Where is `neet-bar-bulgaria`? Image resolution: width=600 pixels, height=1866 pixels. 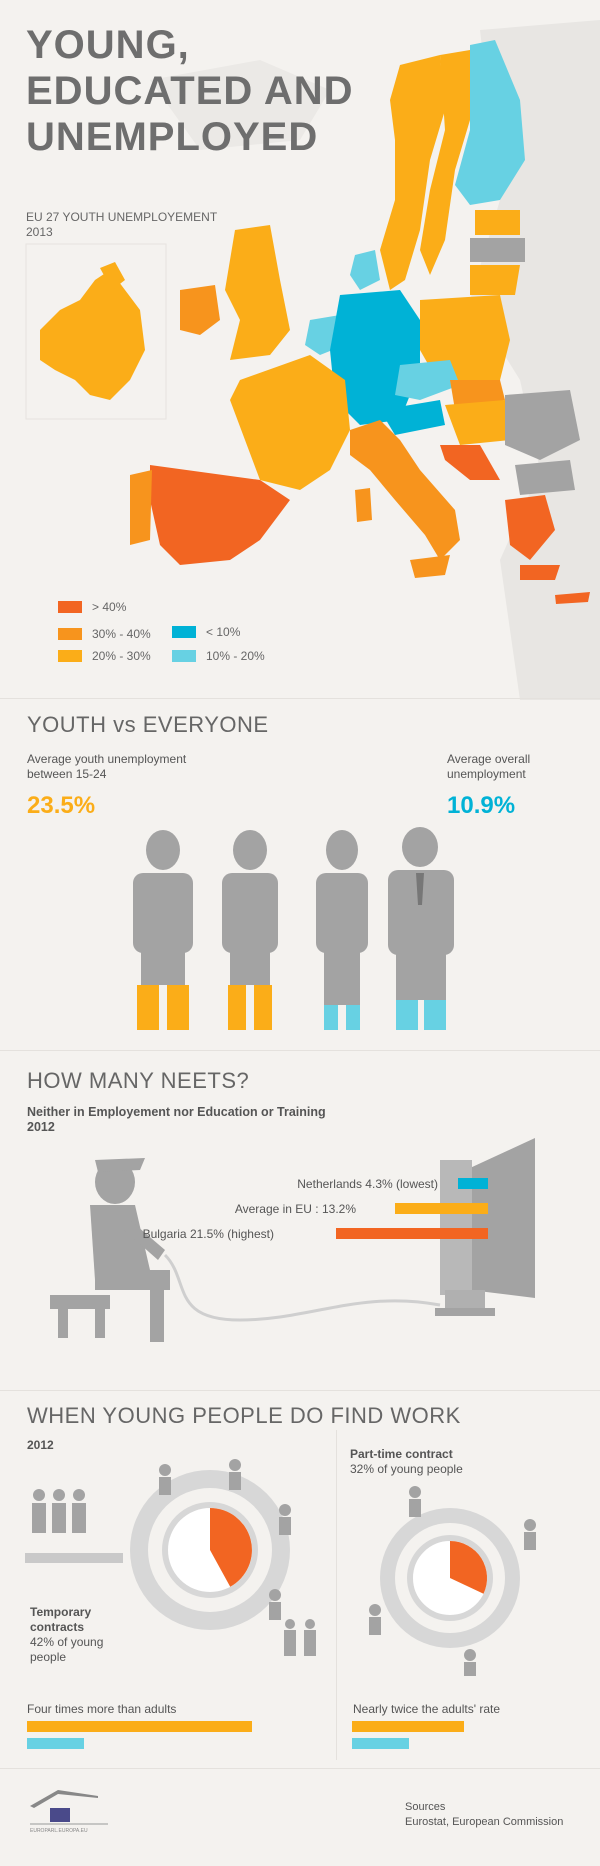
neet-bar-bulgaria is located at coordinates (412, 1233).